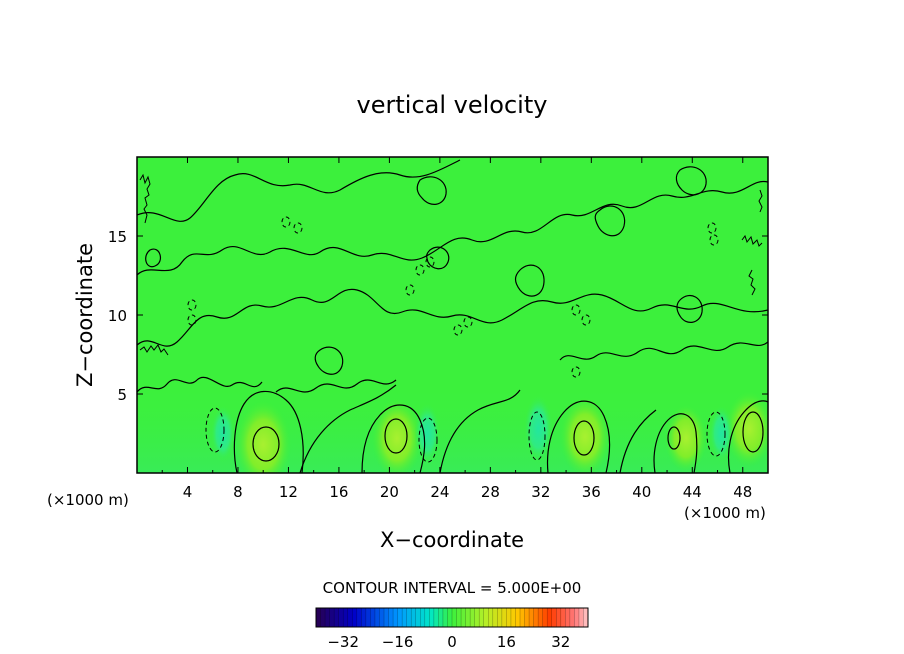 The height and width of the screenshot is (654, 904). I want to click on y-tick-label: 15, so click(117, 237).